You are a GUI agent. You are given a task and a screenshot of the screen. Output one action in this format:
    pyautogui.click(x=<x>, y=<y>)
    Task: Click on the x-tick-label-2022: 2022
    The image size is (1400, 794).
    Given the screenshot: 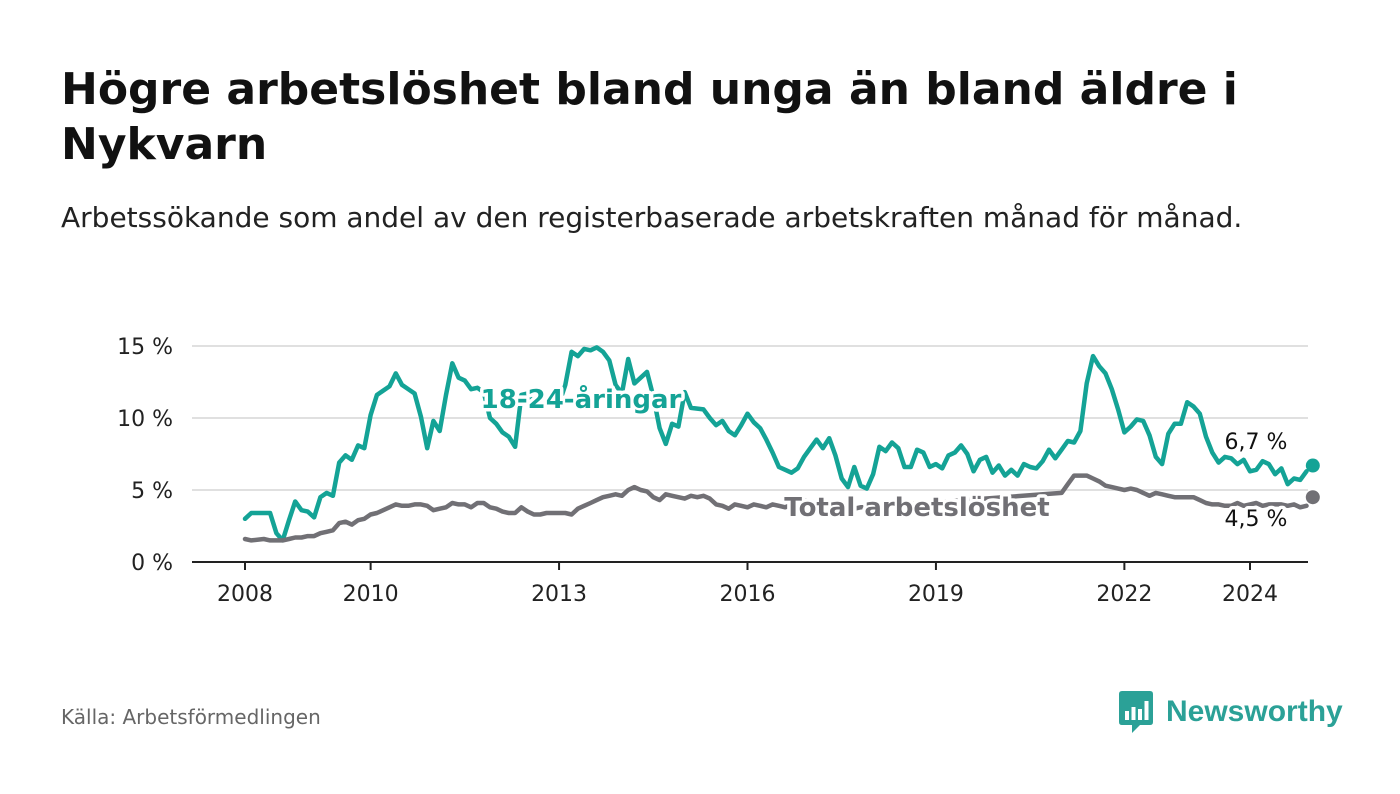 What is the action you would take?
    pyautogui.click(x=1124, y=594)
    